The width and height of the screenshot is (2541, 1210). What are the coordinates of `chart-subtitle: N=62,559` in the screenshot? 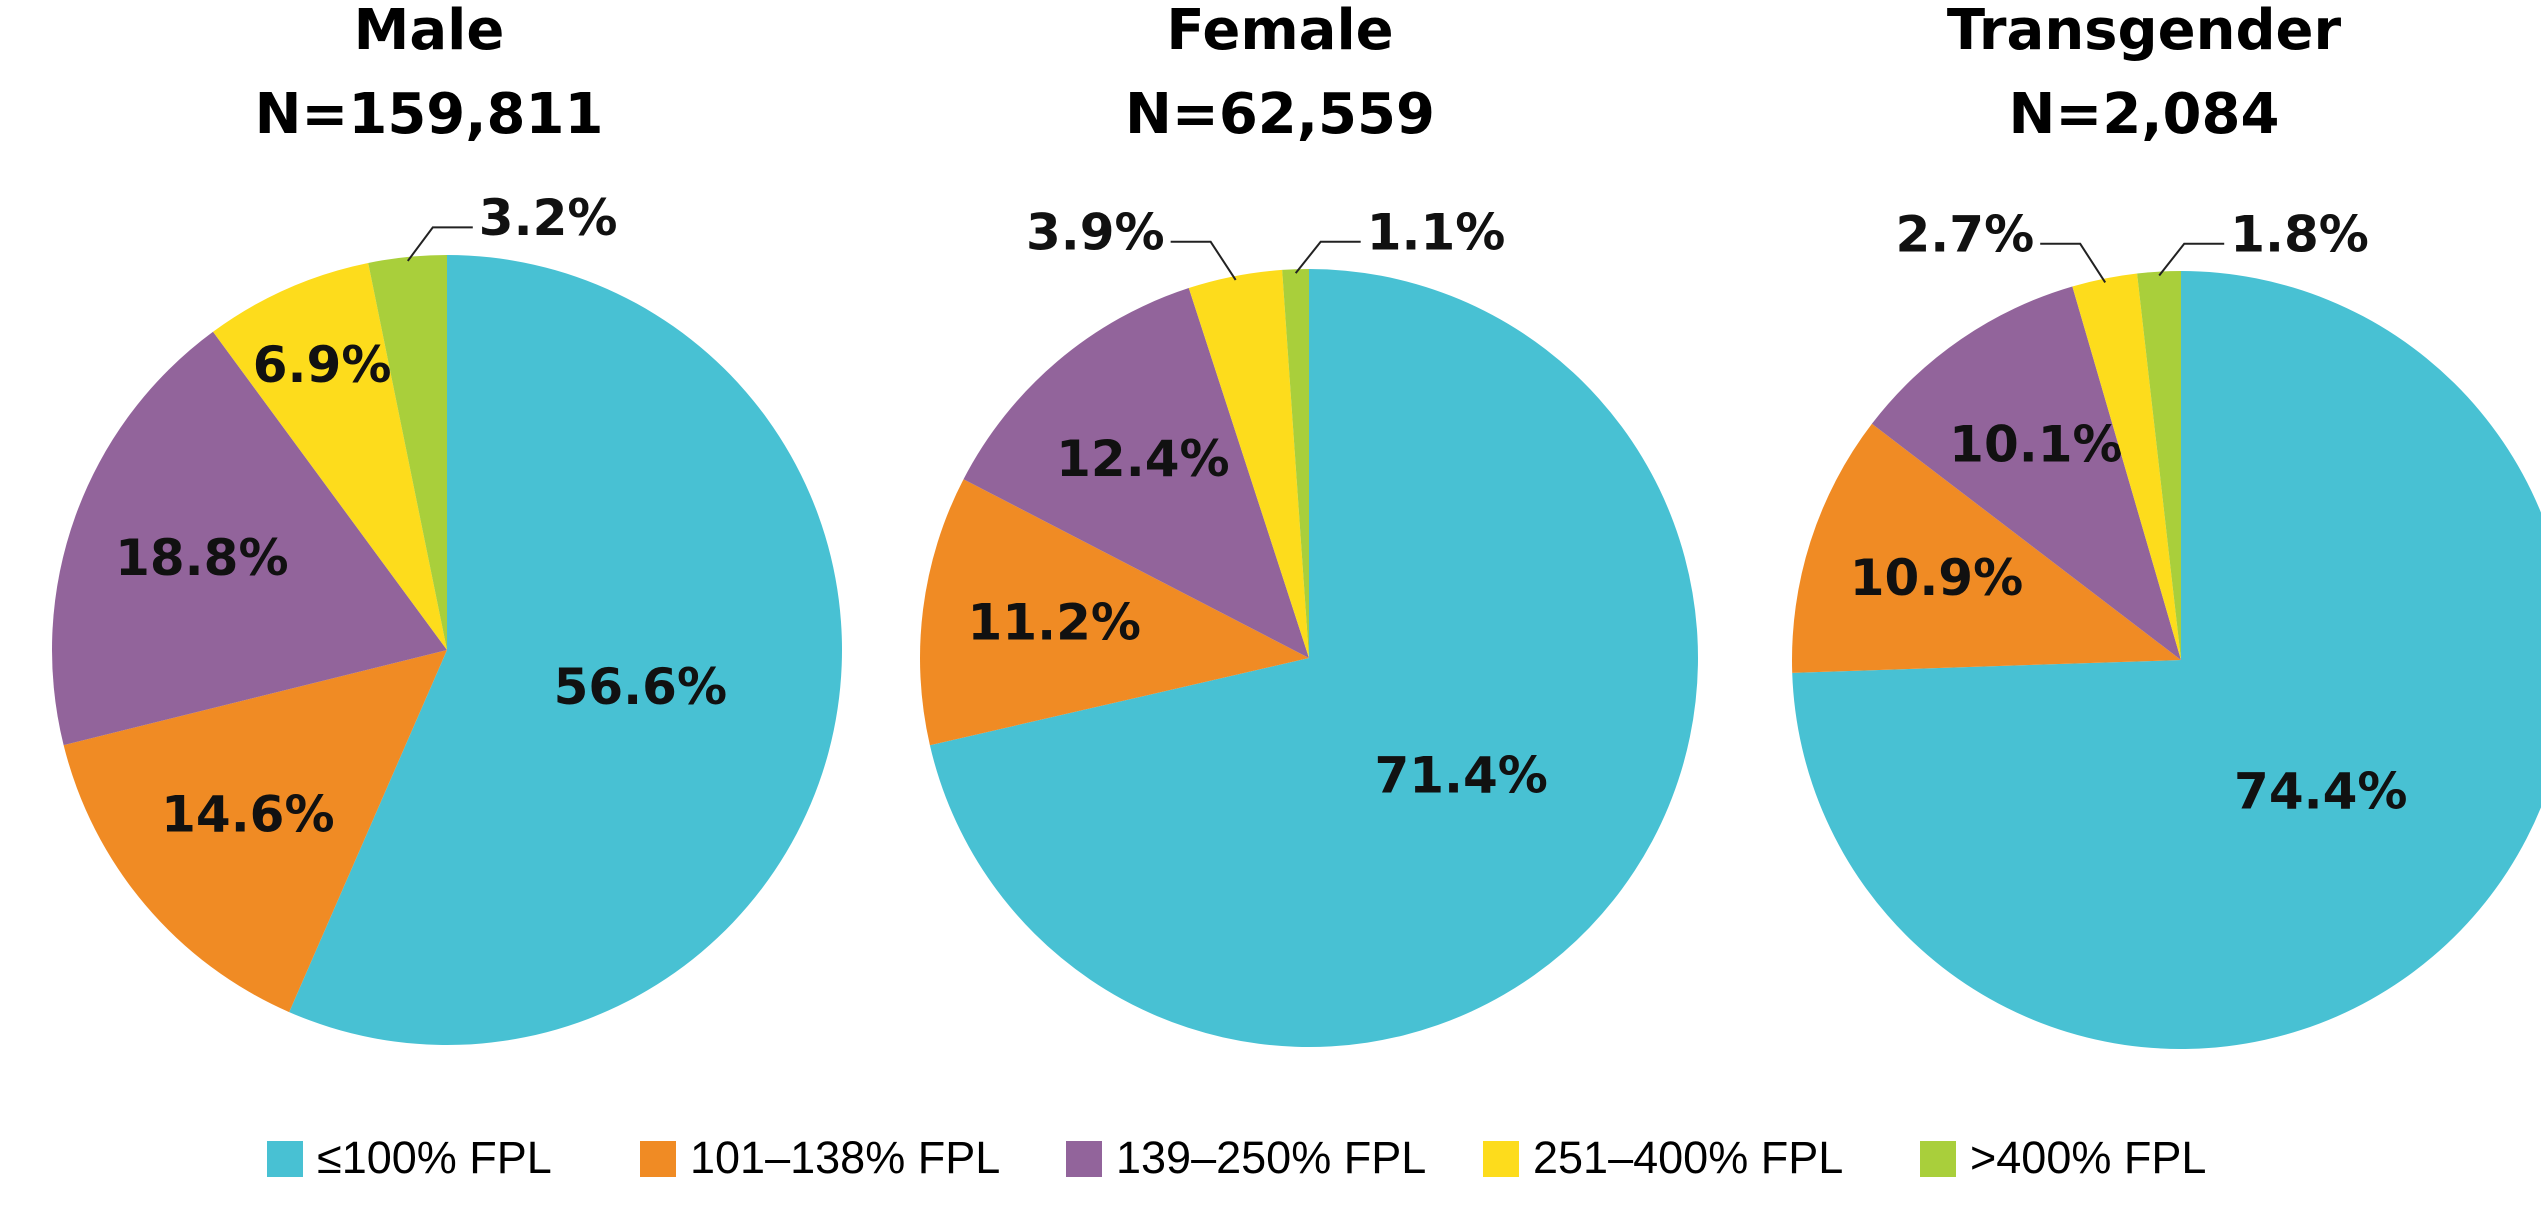 It's located at (1280, 114).